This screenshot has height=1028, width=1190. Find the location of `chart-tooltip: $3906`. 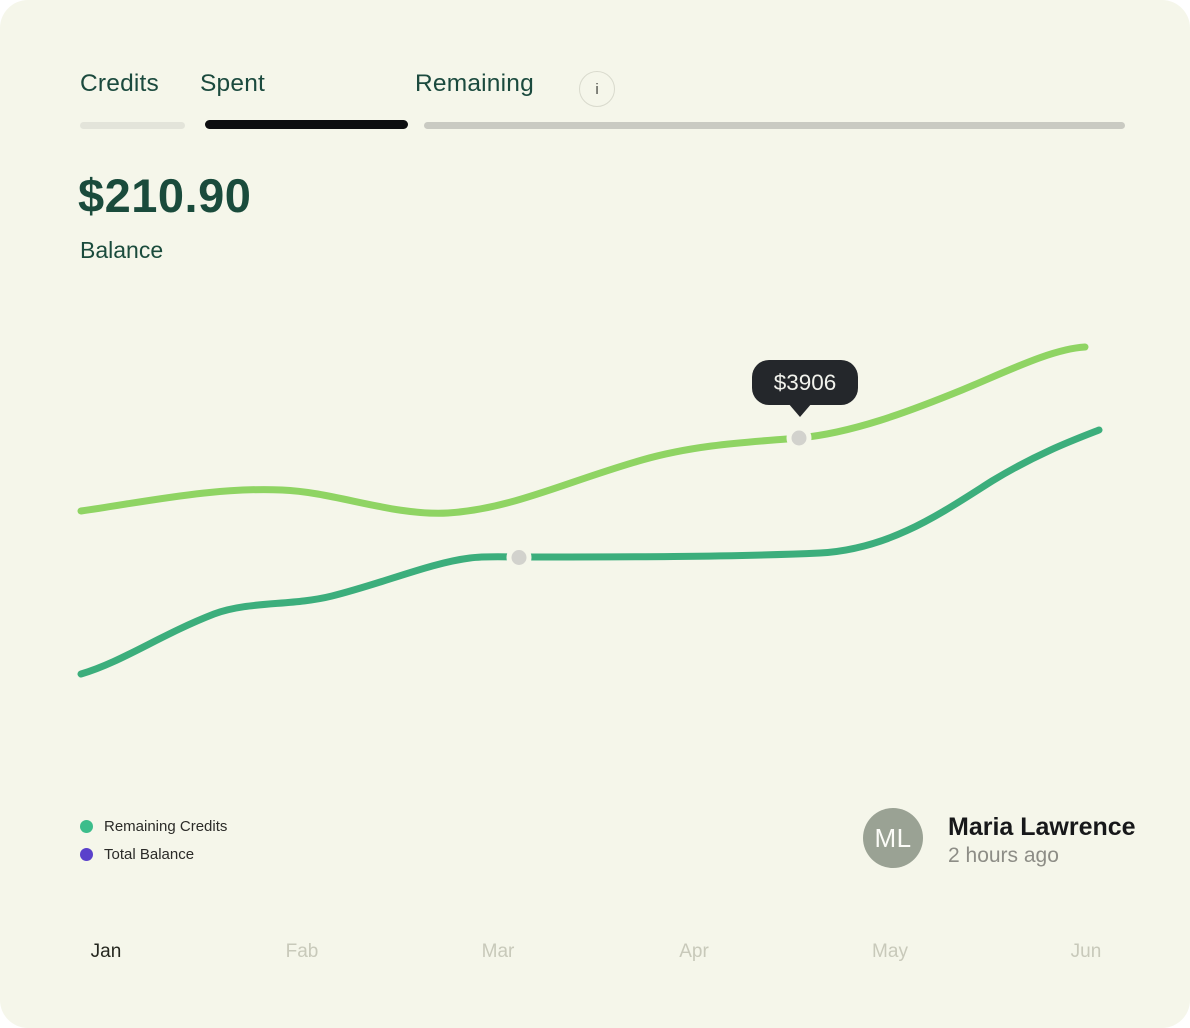

chart-tooltip: $3906 is located at coordinates (805, 388).